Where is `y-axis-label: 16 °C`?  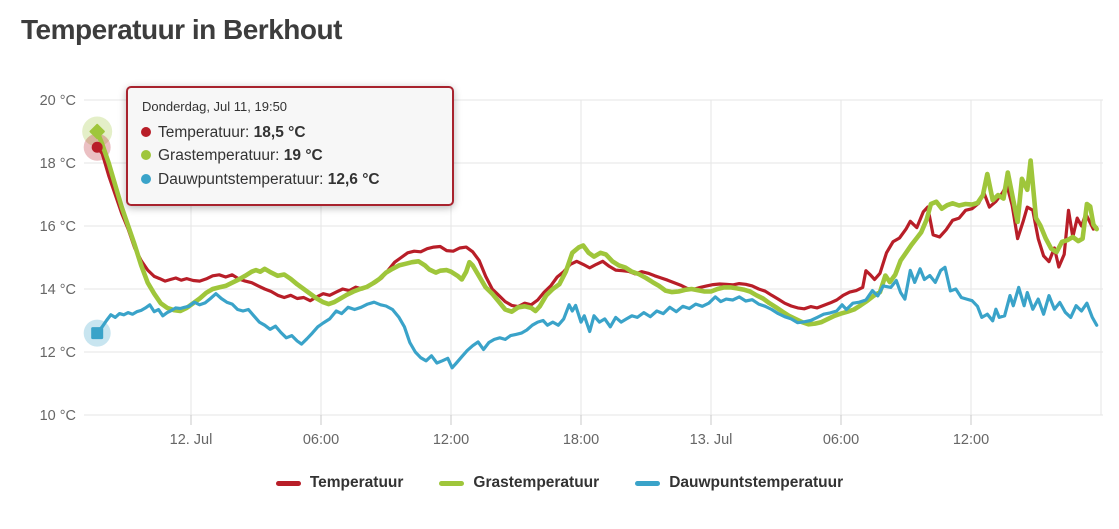 y-axis-label: 16 °C is located at coordinates (58, 227).